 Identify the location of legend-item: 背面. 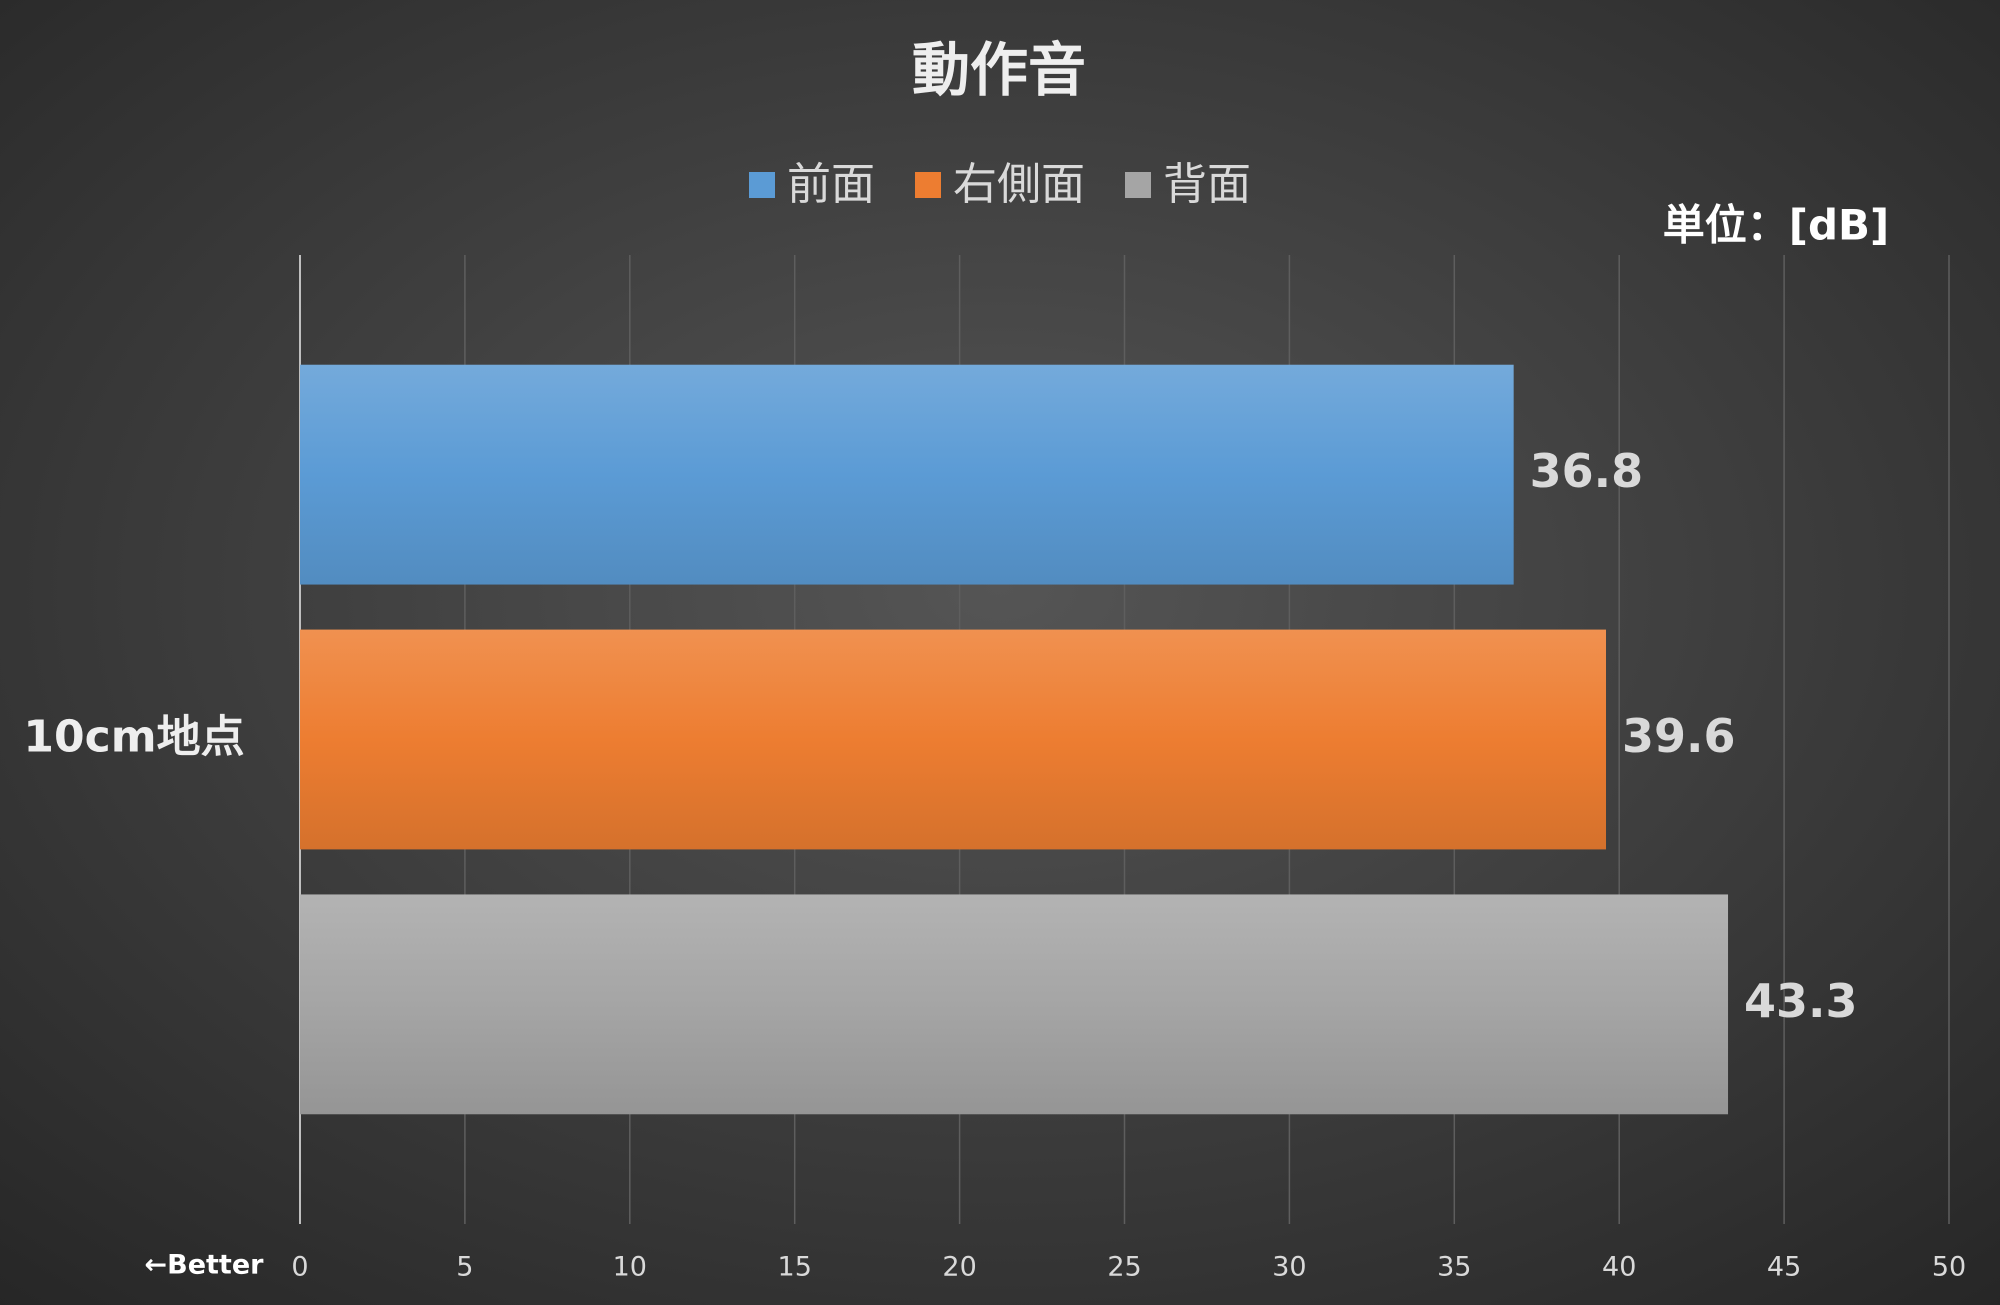
(1188, 184).